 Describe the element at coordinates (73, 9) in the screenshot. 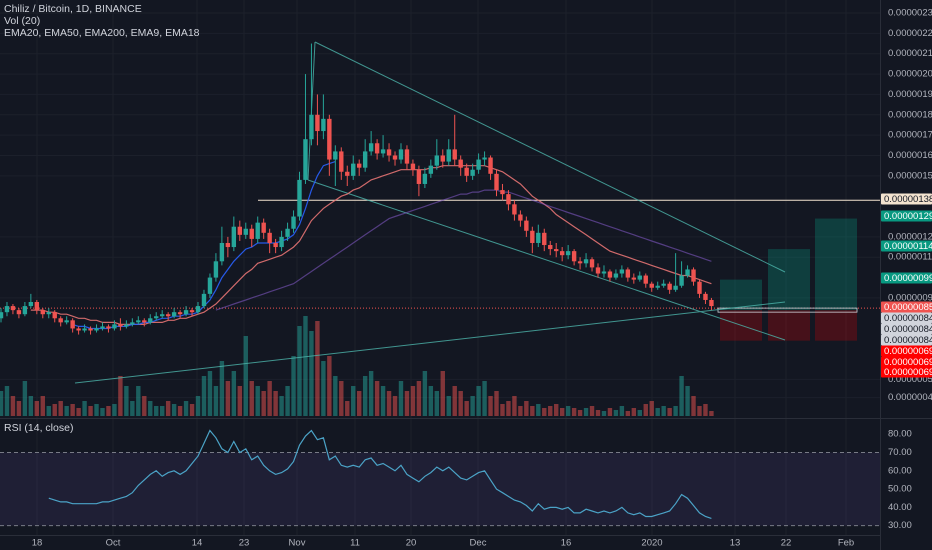

I see `chart-title: Chiliz / Bitcoin, 1D, BINANCE` at that location.